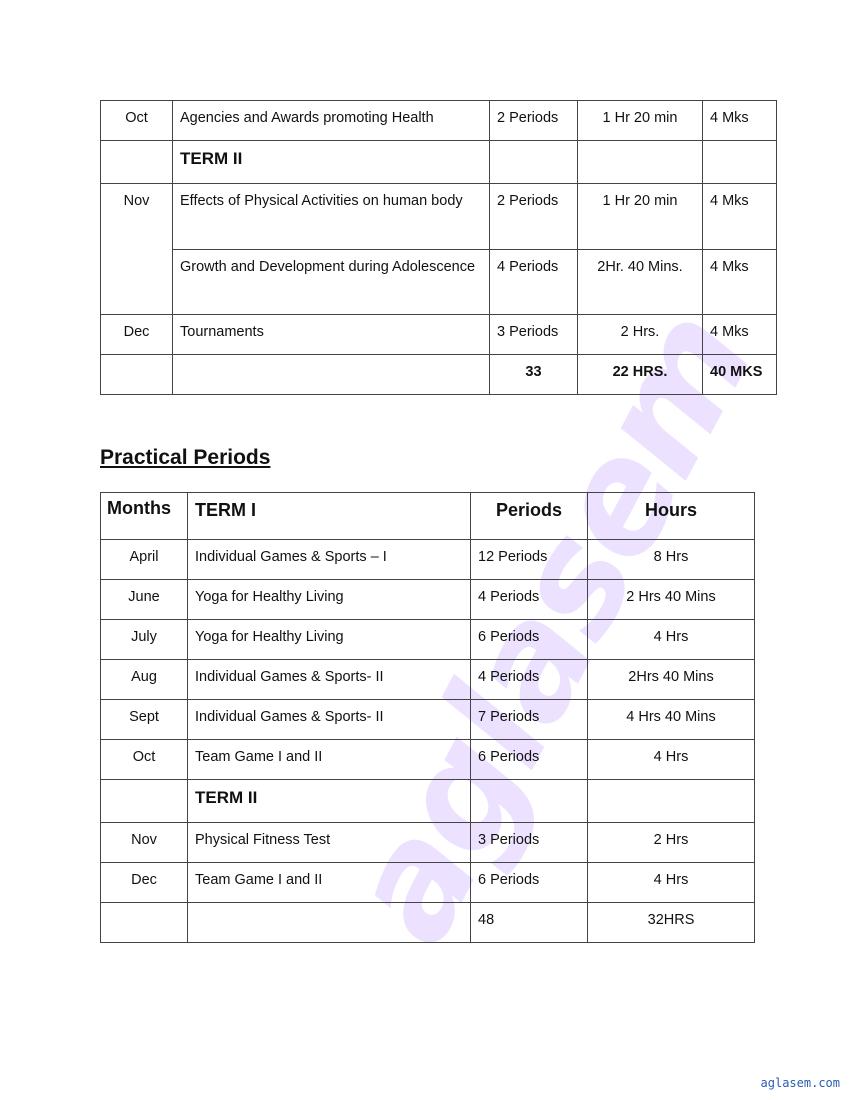 Image resolution: width=850 pixels, height=1100 pixels. Describe the element at coordinates (671, 922) in the screenshot. I see `hours-cell: 32HRS` at that location.